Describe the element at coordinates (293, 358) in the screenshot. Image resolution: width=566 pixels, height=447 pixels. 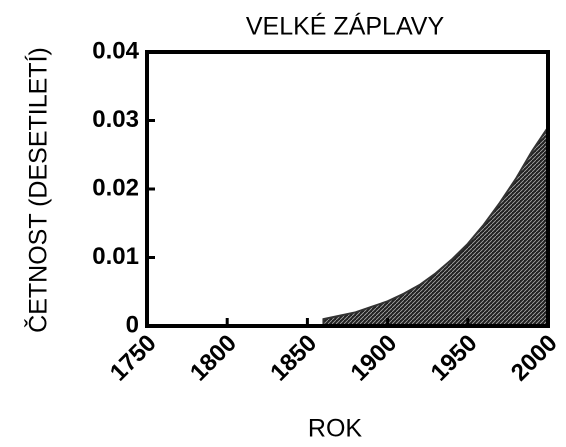
I see `x-tick-label: 1850` at that location.